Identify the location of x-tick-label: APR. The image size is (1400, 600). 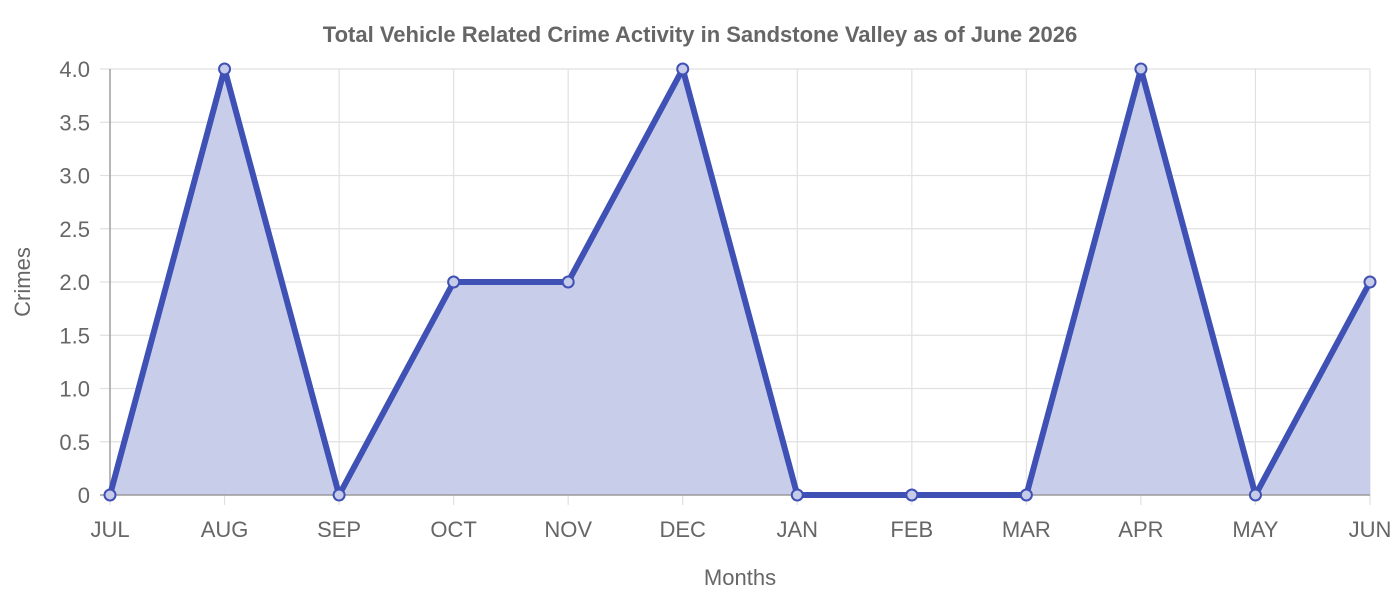
(1140, 529).